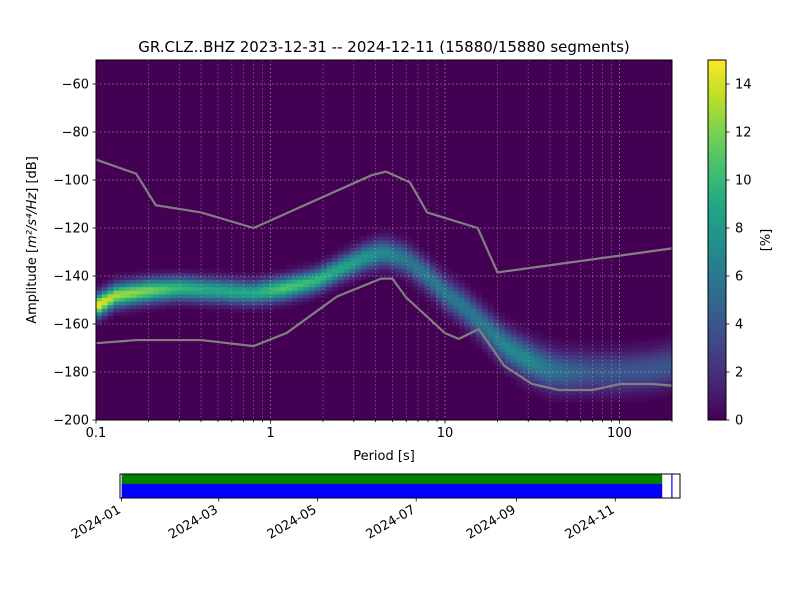 This screenshot has height=600, width=800. I want to click on timeline-bars, so click(397, 486).